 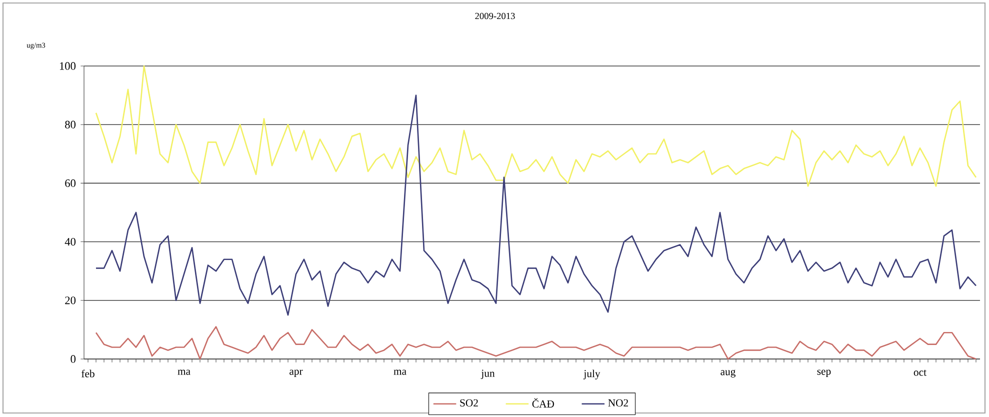 What do you see at coordinates (469, 402) in the screenshot?
I see `legend-label: SO2` at bounding box center [469, 402].